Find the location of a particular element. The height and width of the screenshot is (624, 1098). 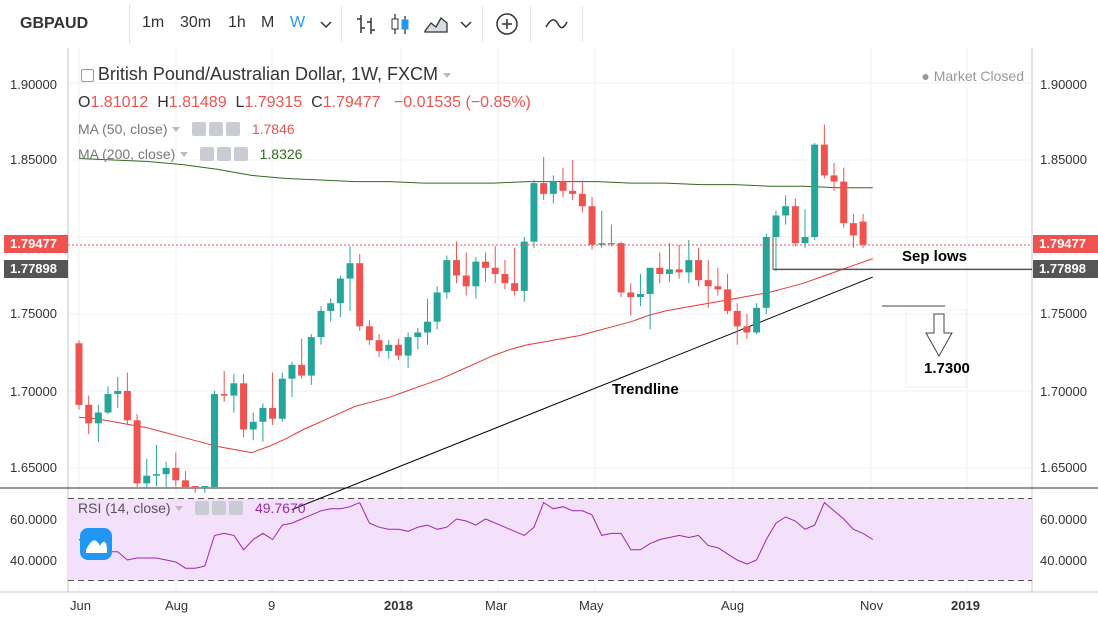

timeframe-1h: 1h is located at coordinates (237, 22).